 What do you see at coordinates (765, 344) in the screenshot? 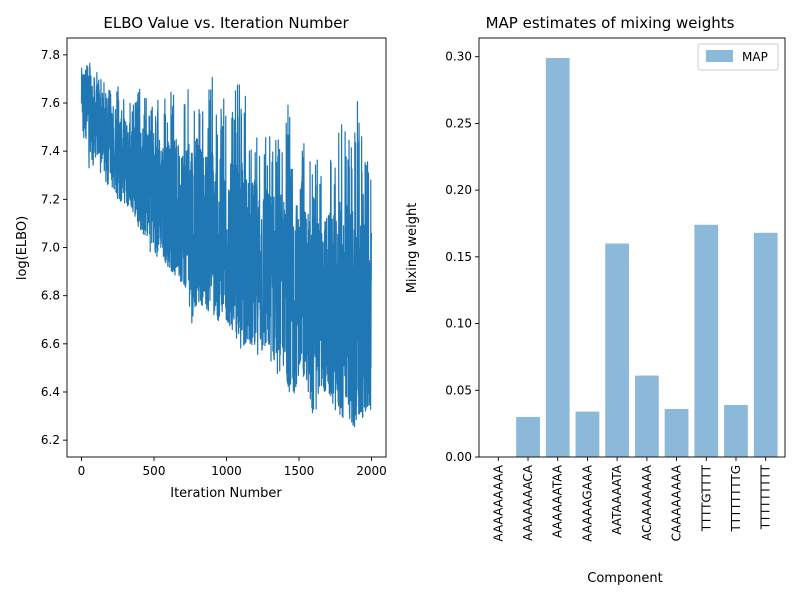
I see `bar-TTTTTTTTT` at bounding box center [765, 344].